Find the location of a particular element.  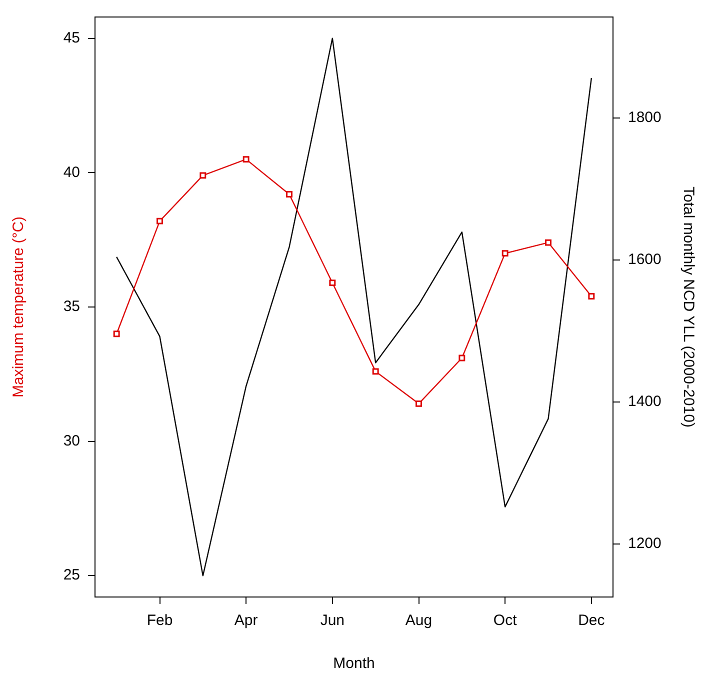

y-tick-label: 25 is located at coordinates (71, 575).